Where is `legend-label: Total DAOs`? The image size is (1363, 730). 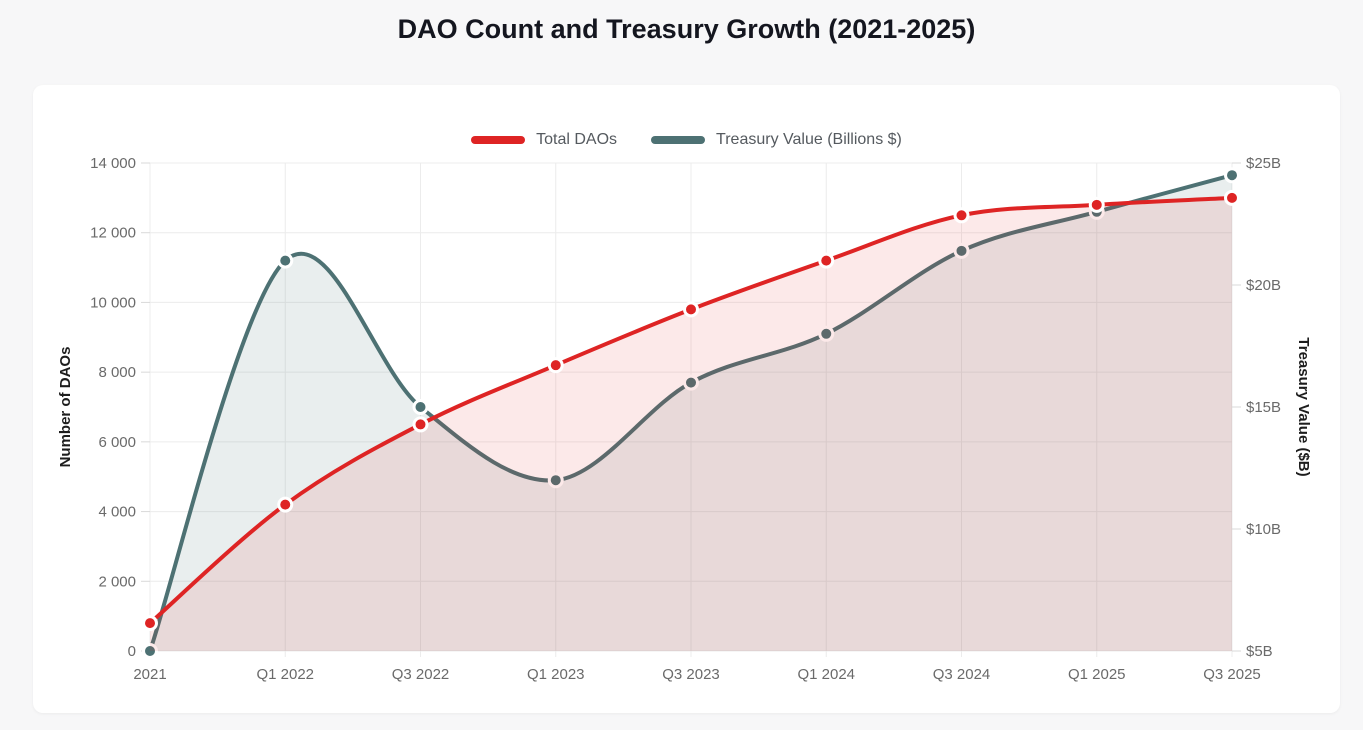
legend-label: Total DAOs is located at coordinates (577, 139).